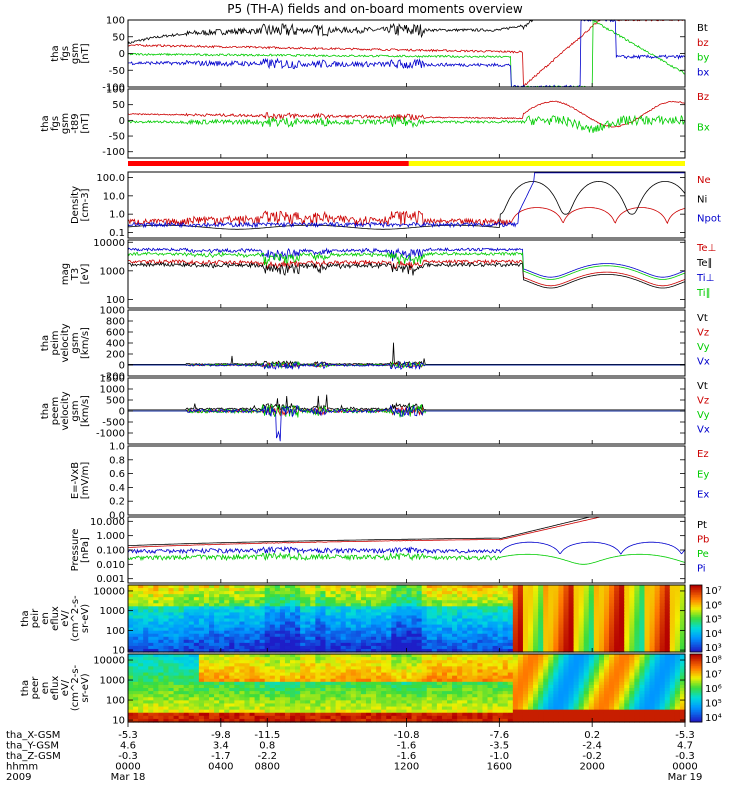 This screenshot has width=750, height=800. I want to click on efield-ytick-label: 0.2, so click(117, 502).